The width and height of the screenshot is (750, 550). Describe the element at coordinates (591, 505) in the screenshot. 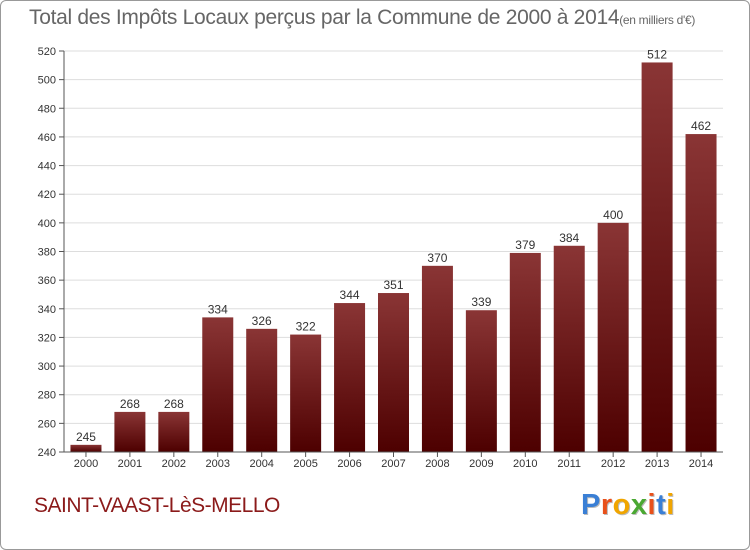

I see `logo-letter: P` at that location.